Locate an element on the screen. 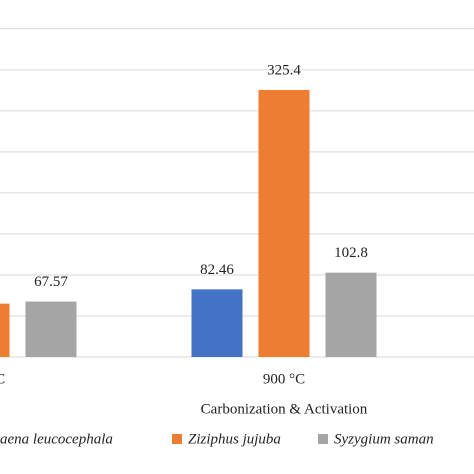 The height and width of the screenshot is (474, 474). data-label: 325.4 is located at coordinates (284, 70).